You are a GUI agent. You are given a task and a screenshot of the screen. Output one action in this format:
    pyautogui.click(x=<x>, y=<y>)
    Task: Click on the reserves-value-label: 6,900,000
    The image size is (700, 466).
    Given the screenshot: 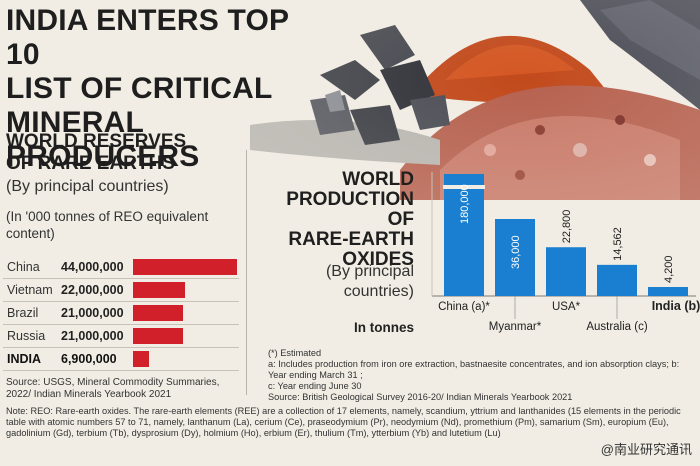 What is the action you would take?
    pyautogui.click(x=89, y=359)
    